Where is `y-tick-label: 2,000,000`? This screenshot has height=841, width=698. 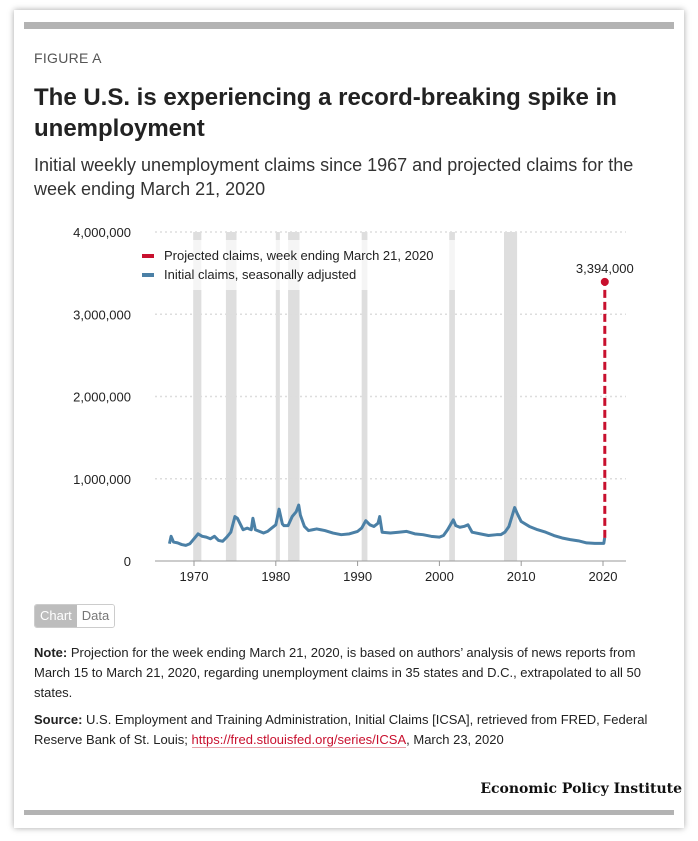
y-tick-label: 2,000,000 is located at coordinates (102, 397).